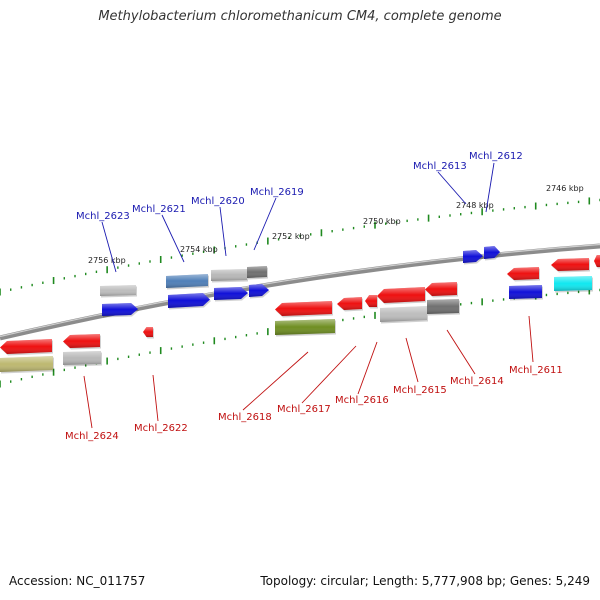 The width and height of the screenshot is (600, 600). Describe the element at coordinates (291, 236) in the screenshot. I see `scale-label: 2752 kbp` at that location.